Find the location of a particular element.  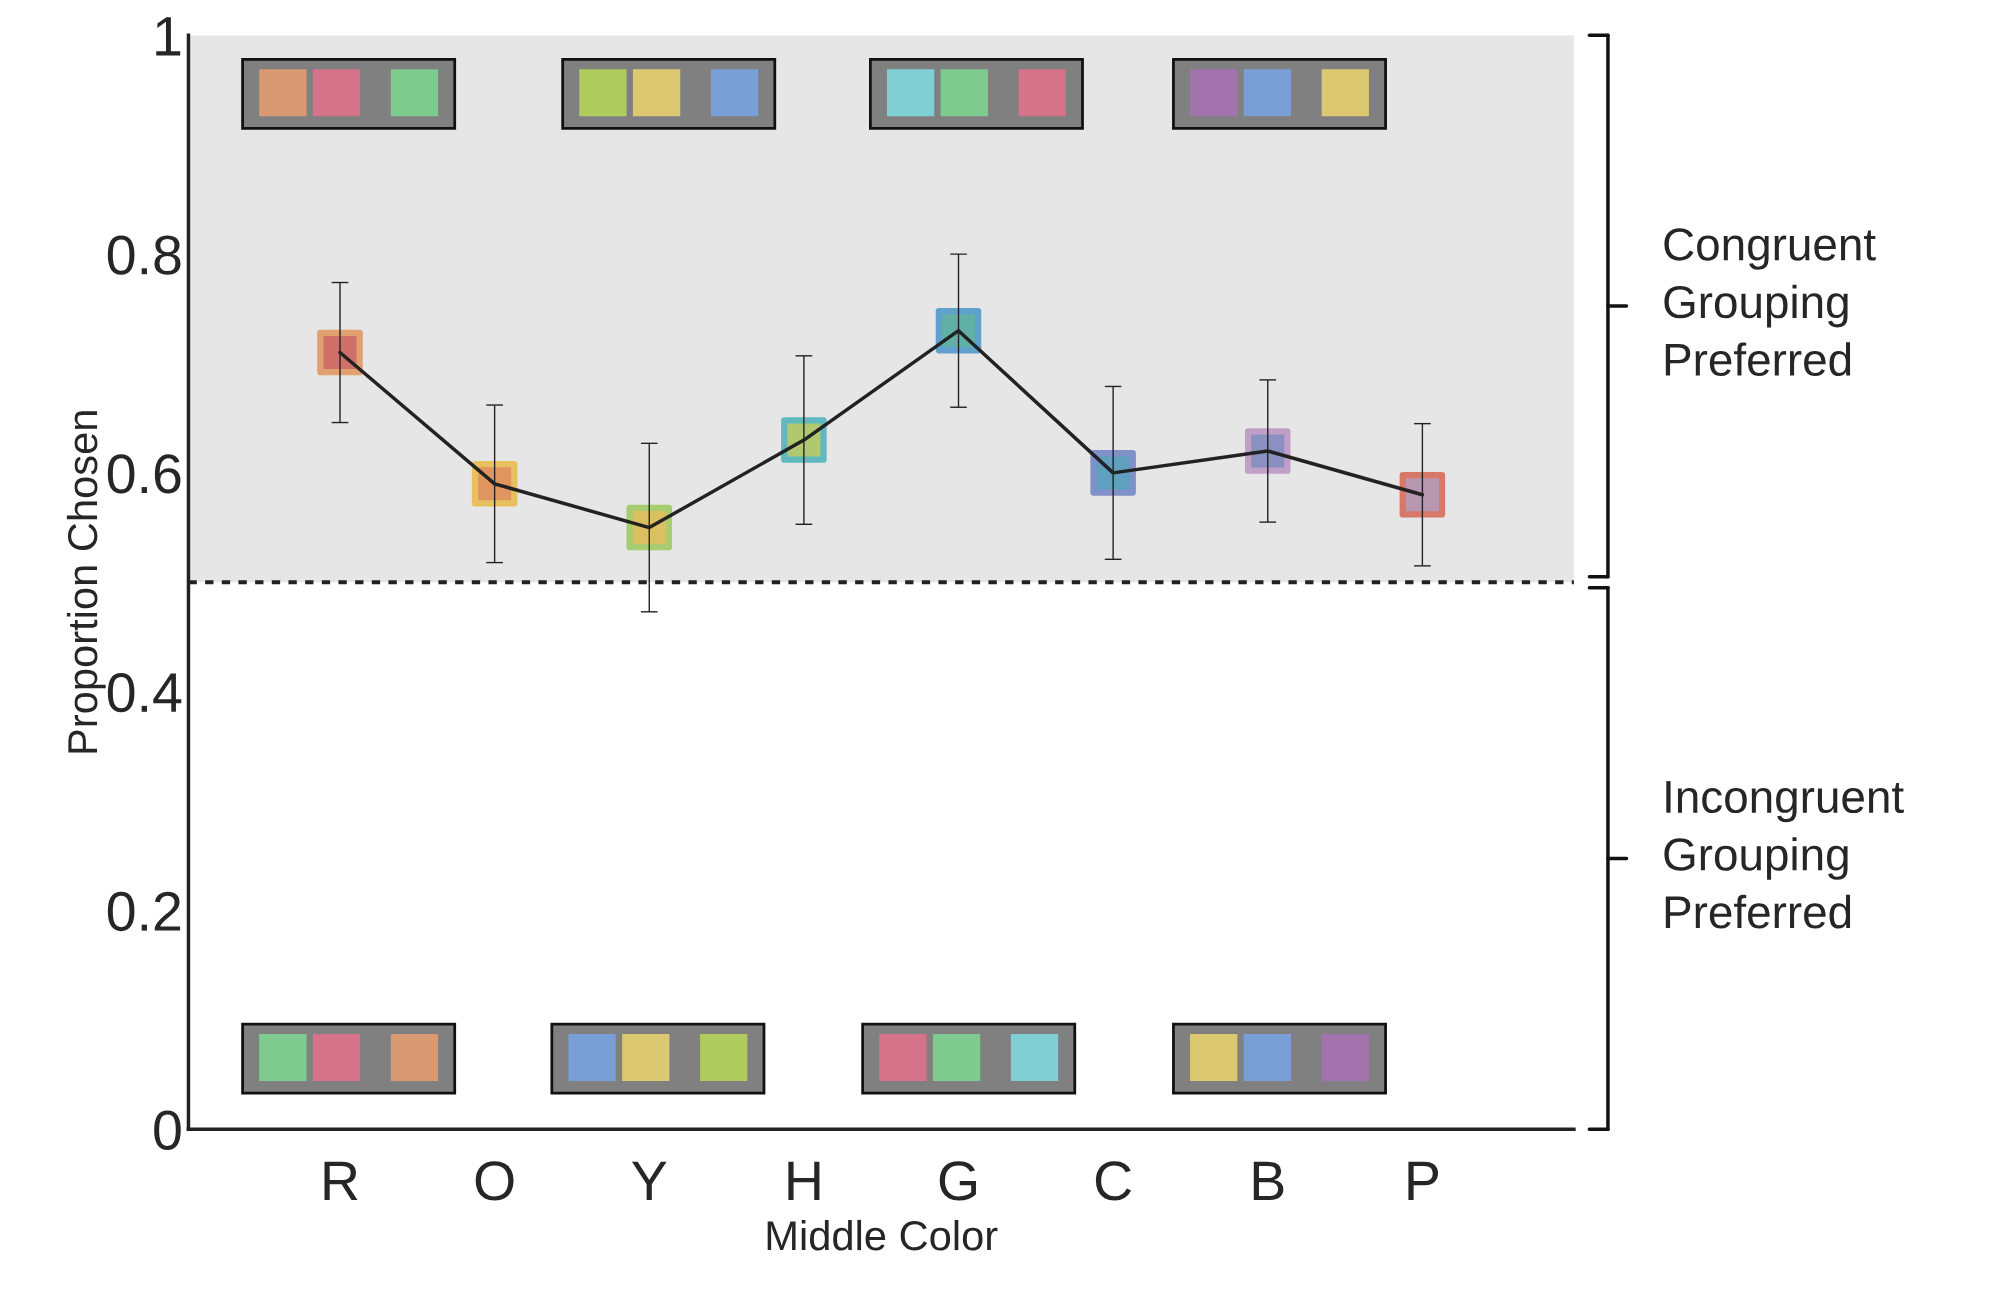

y-tick-label: 0.8 is located at coordinates (144, 255).